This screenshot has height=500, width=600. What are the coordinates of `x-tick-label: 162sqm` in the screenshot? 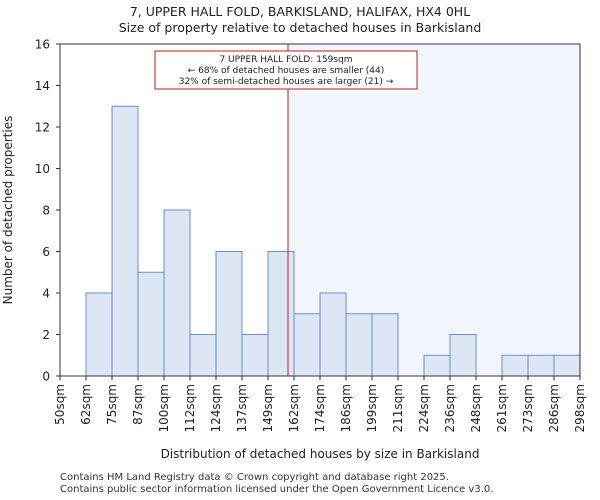 It's located at (294, 408).